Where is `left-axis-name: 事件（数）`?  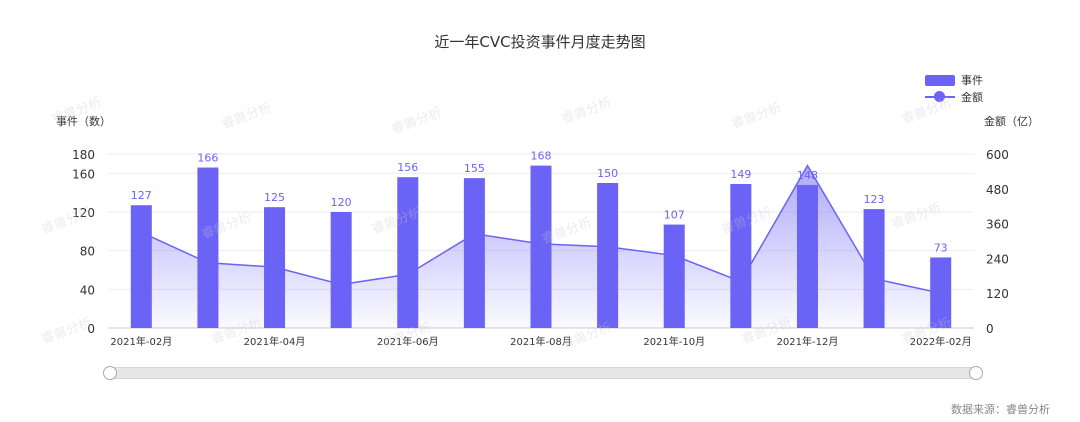 left-axis-name: 事件（数） is located at coordinates (83, 121).